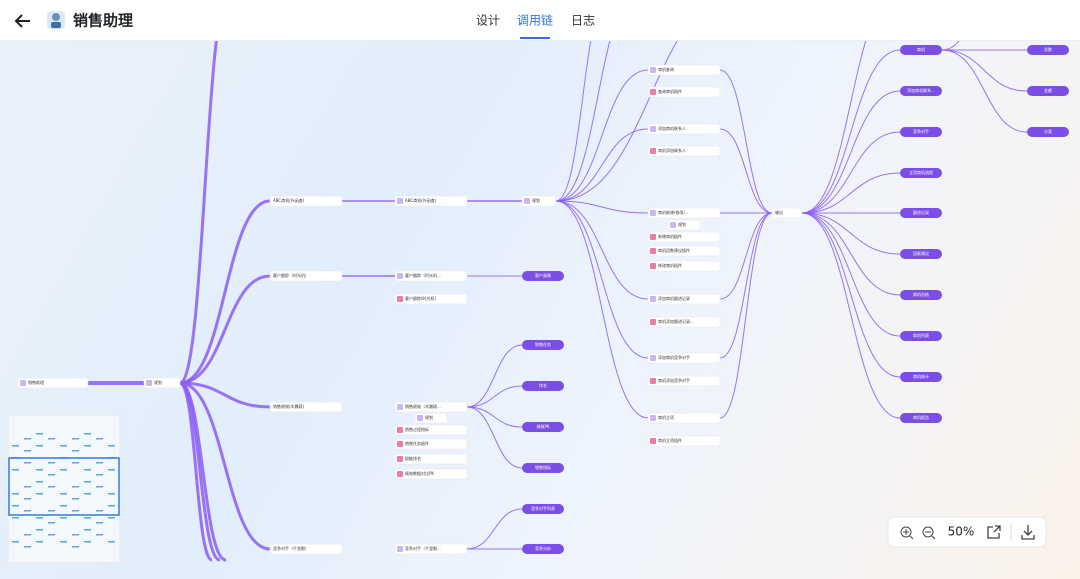 This screenshot has height=579, width=1080. Describe the element at coordinates (674, 250) in the screenshot. I see `node-label: 商机回数建议插件` at that location.